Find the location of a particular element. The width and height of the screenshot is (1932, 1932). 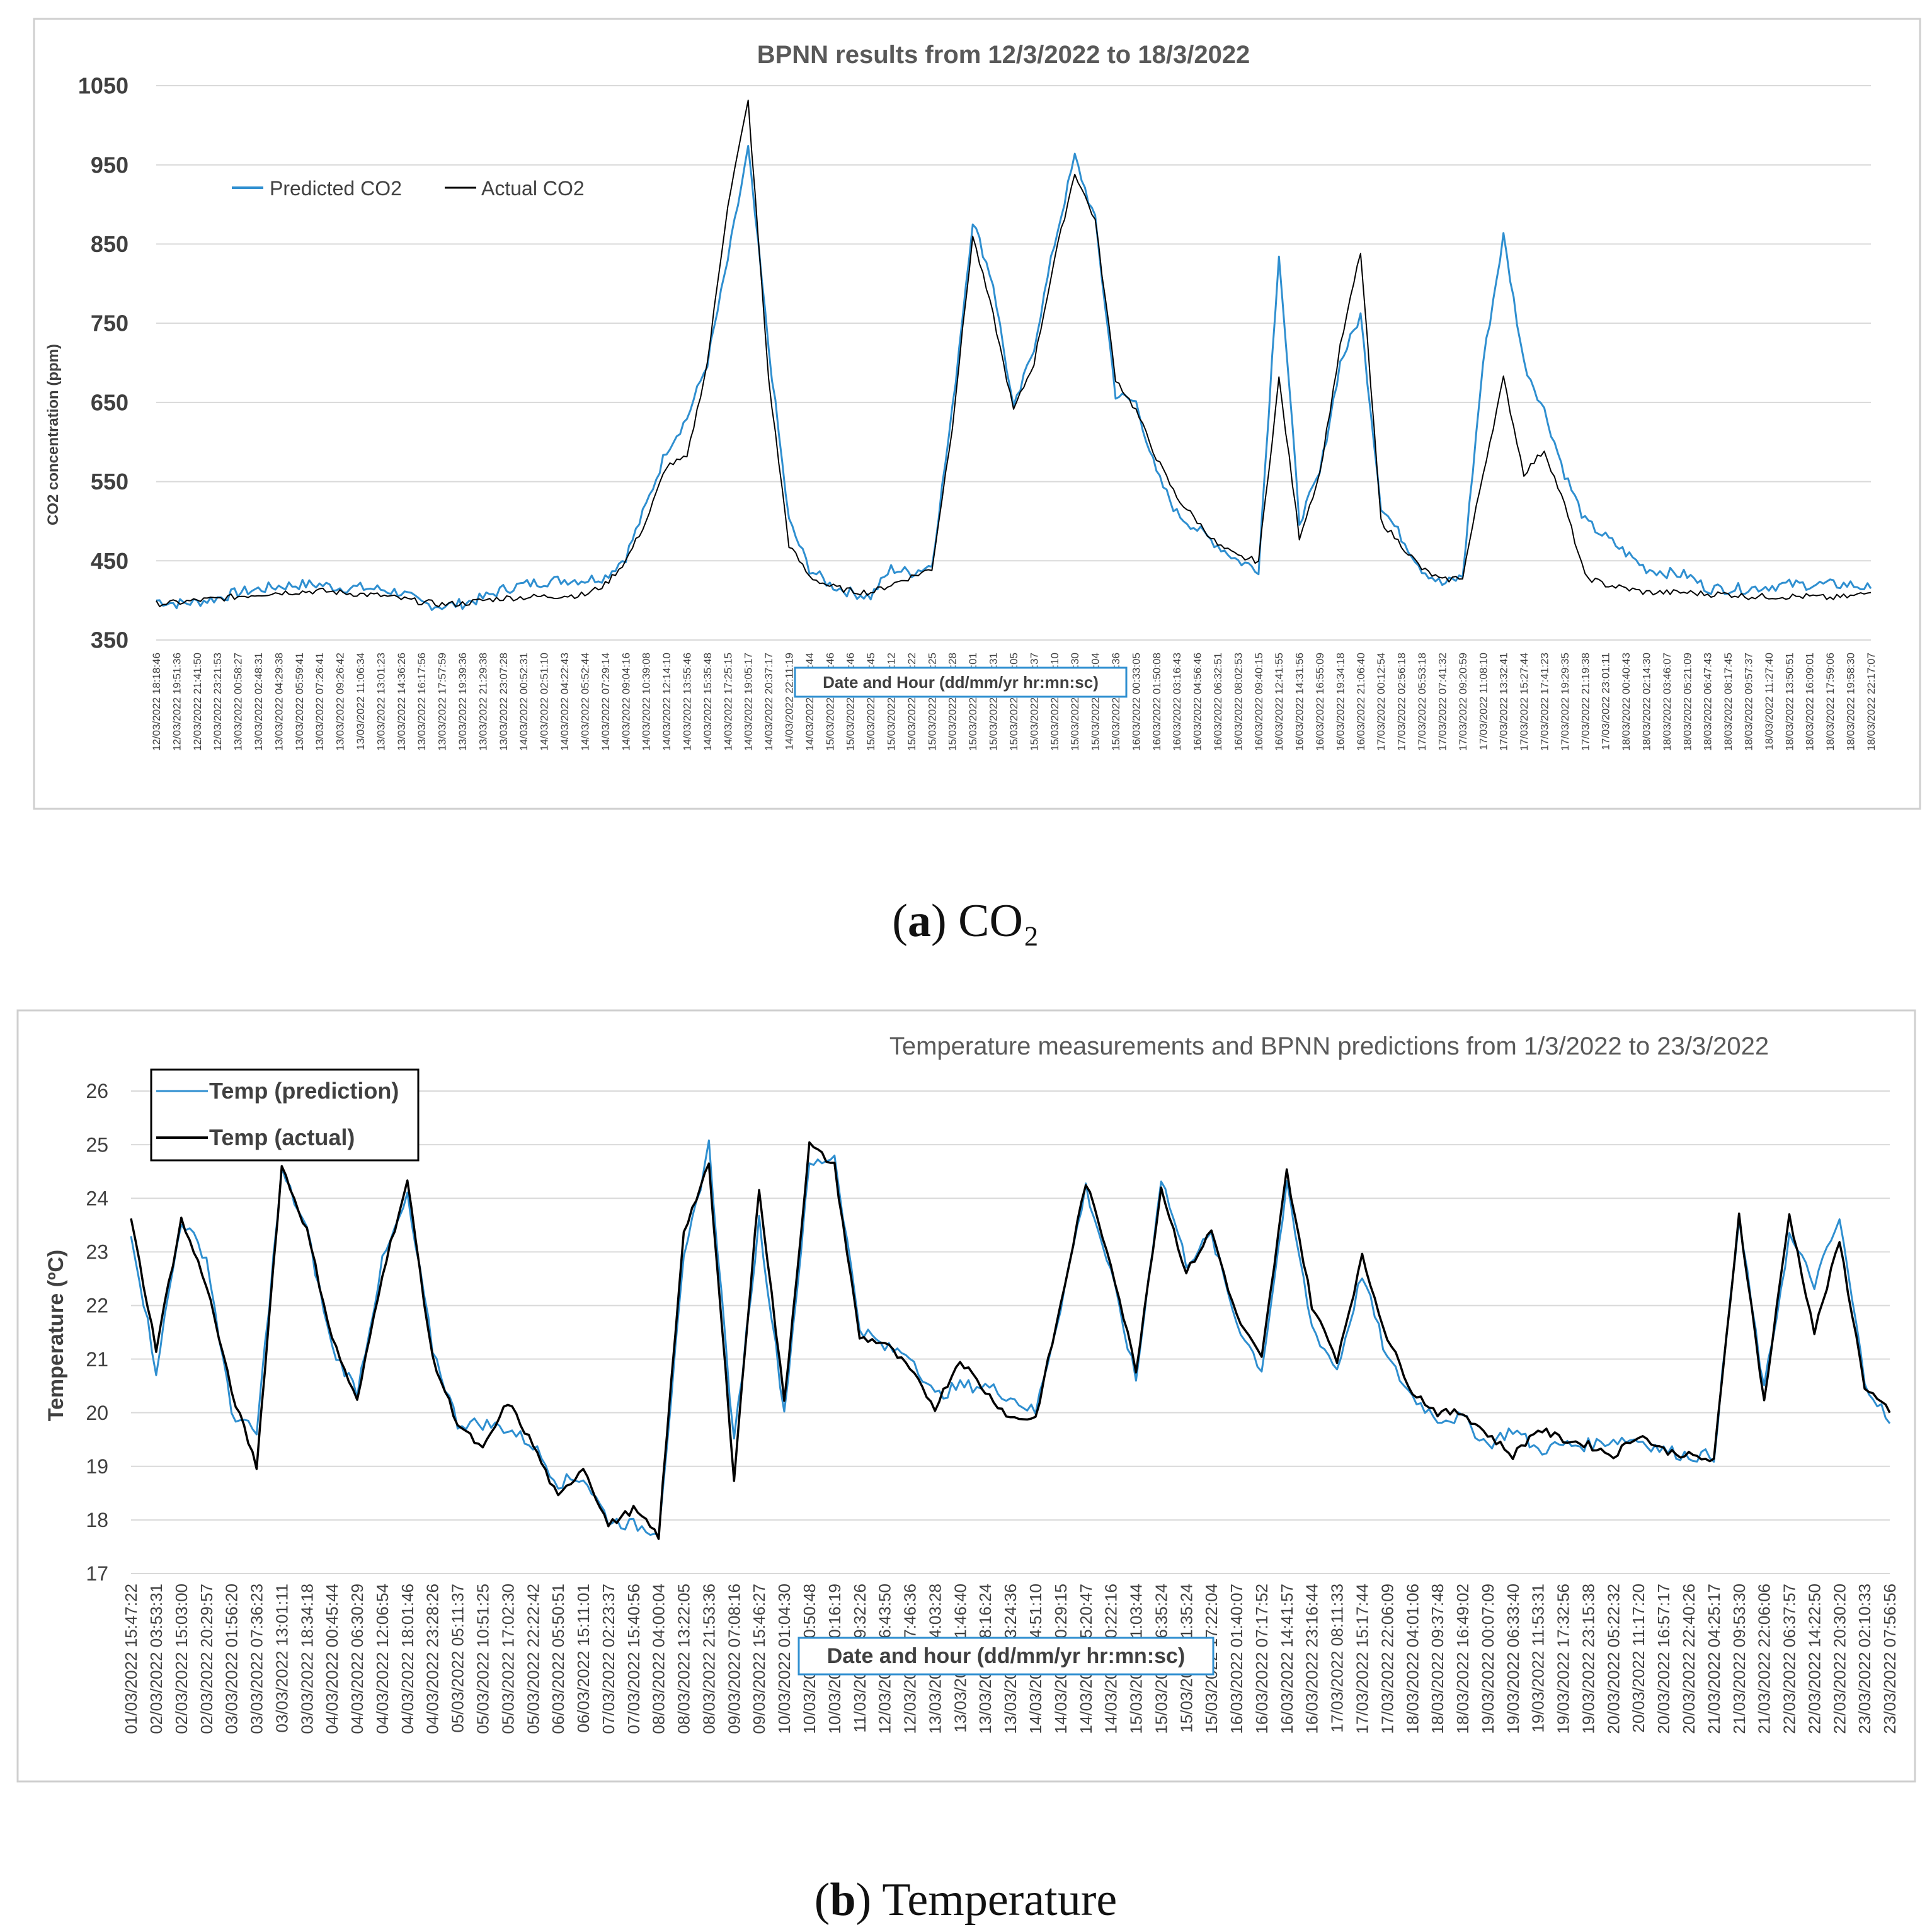

x-tick-label: 17/03/2022 00:12:54 is located at coordinates (1381, 702).